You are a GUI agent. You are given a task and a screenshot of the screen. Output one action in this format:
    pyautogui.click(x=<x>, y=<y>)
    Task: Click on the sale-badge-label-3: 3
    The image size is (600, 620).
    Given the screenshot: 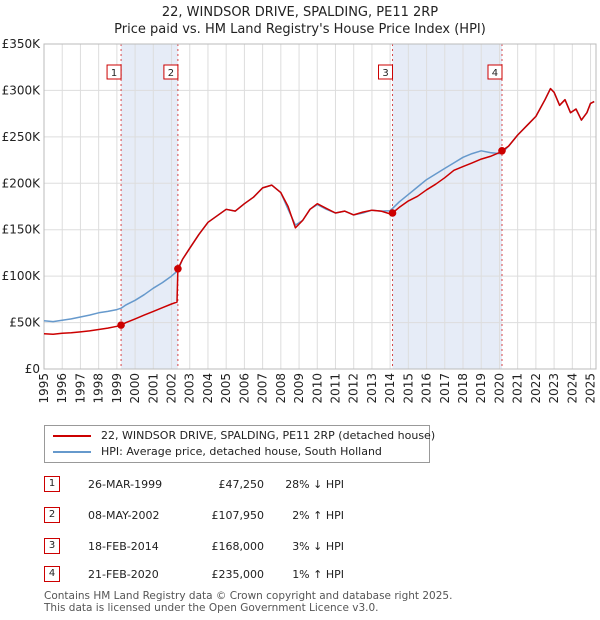 What is the action you would take?
    pyautogui.click(x=385, y=73)
    